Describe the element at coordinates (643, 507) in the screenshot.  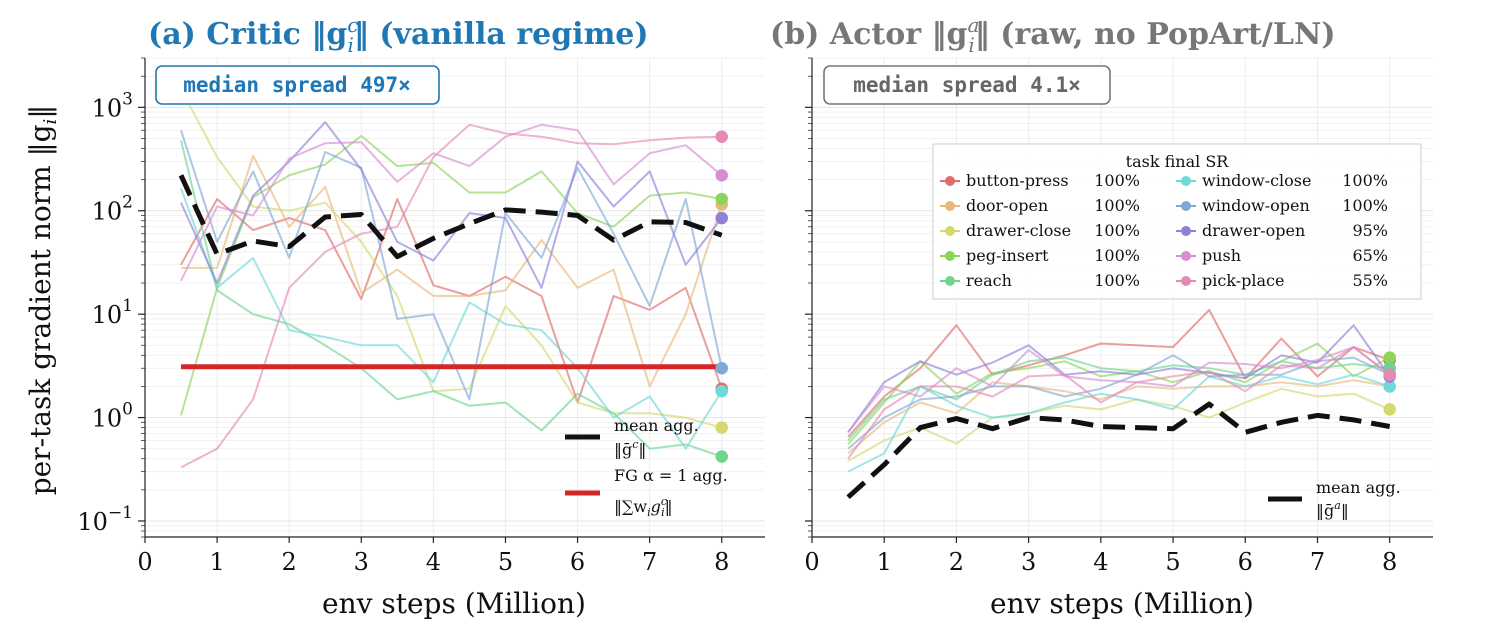
I see `critic-fg-norm-label: ‖∑wigc i‖` at that location.